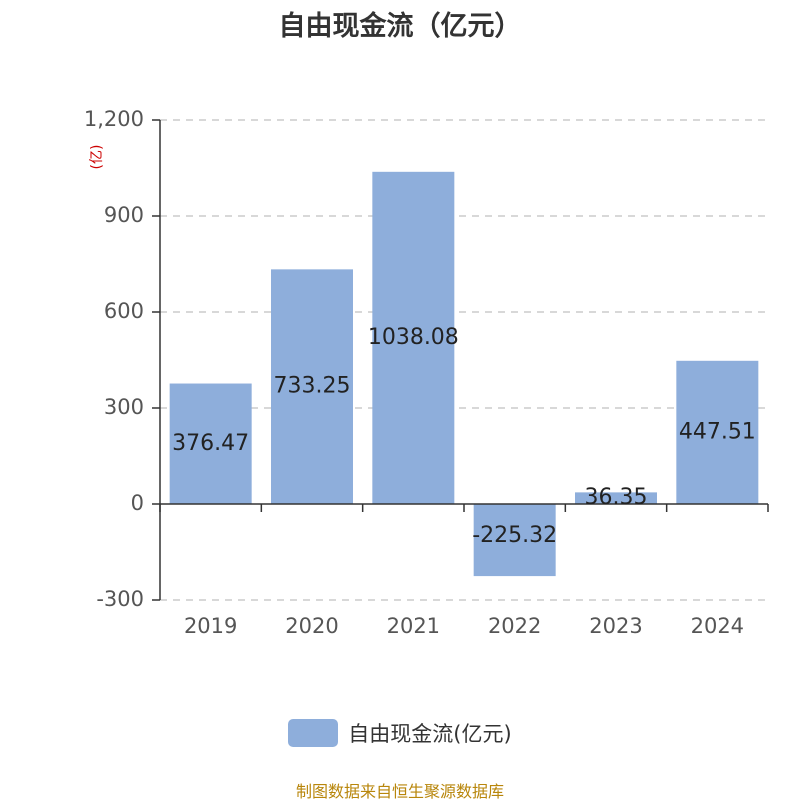  Describe the element at coordinates (399, 791) in the screenshot. I see `source-note: 制图数据来自恒生聚源数据库` at that location.